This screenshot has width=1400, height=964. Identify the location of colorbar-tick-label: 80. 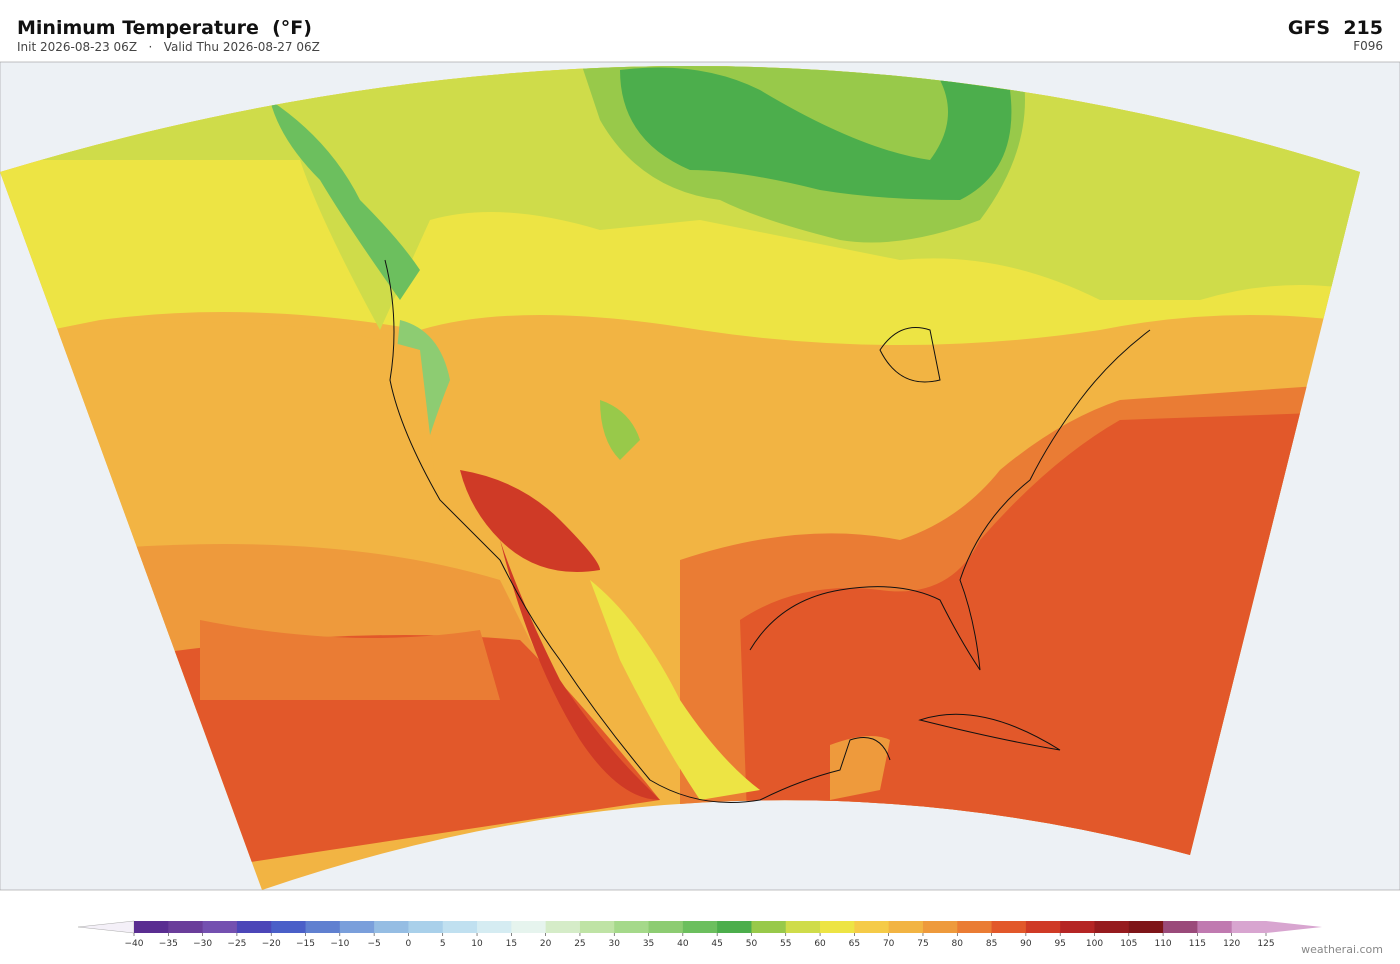
(958, 944).